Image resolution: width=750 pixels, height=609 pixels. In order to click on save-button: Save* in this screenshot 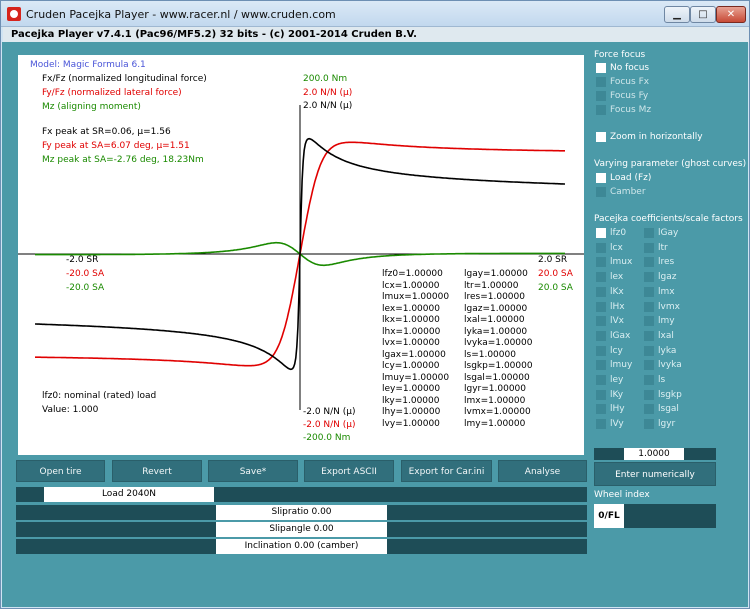, I will do `click(253, 471)`.